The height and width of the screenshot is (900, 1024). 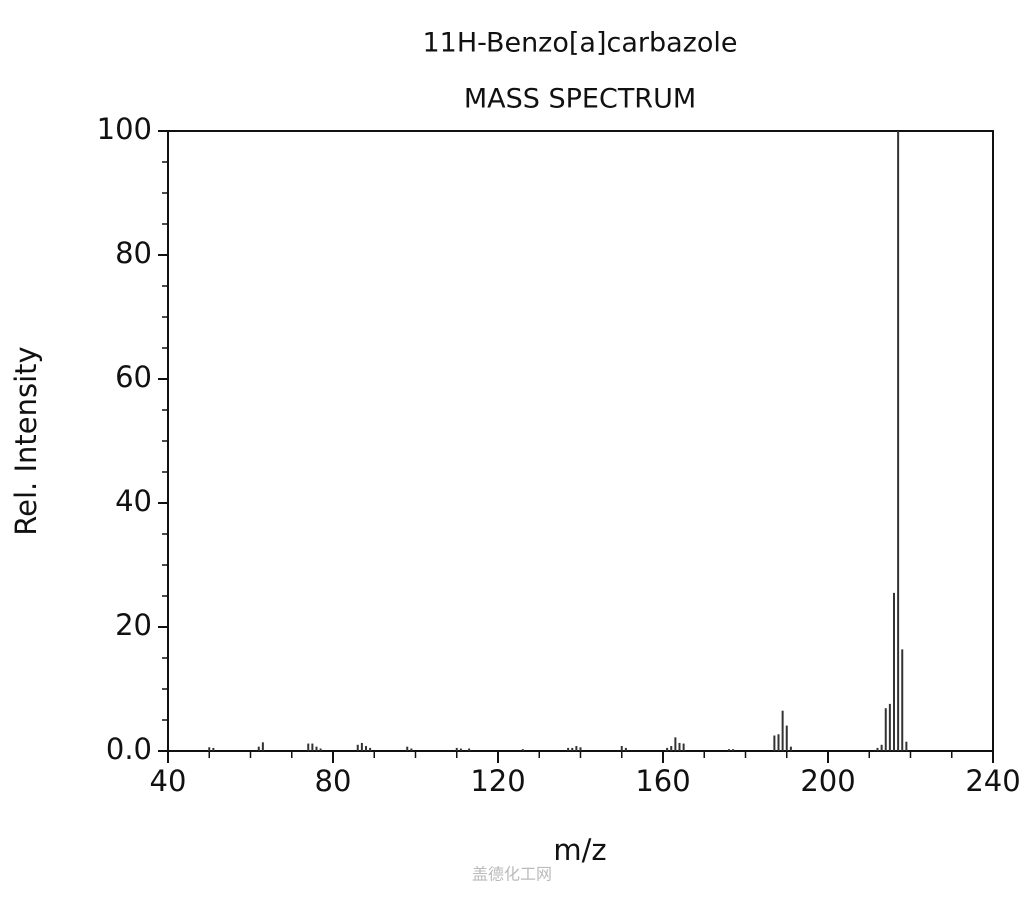 I want to click on y-tick-label: 60, so click(x=133, y=377).